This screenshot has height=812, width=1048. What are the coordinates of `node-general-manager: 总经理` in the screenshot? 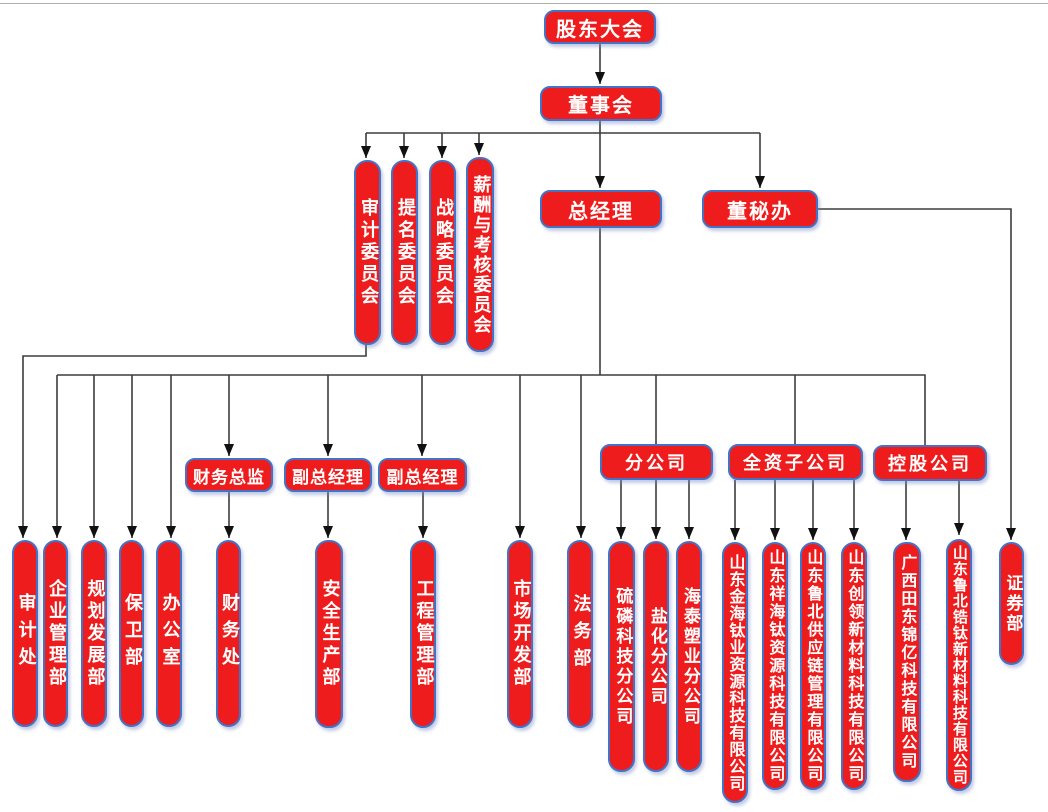 It's located at (601, 209).